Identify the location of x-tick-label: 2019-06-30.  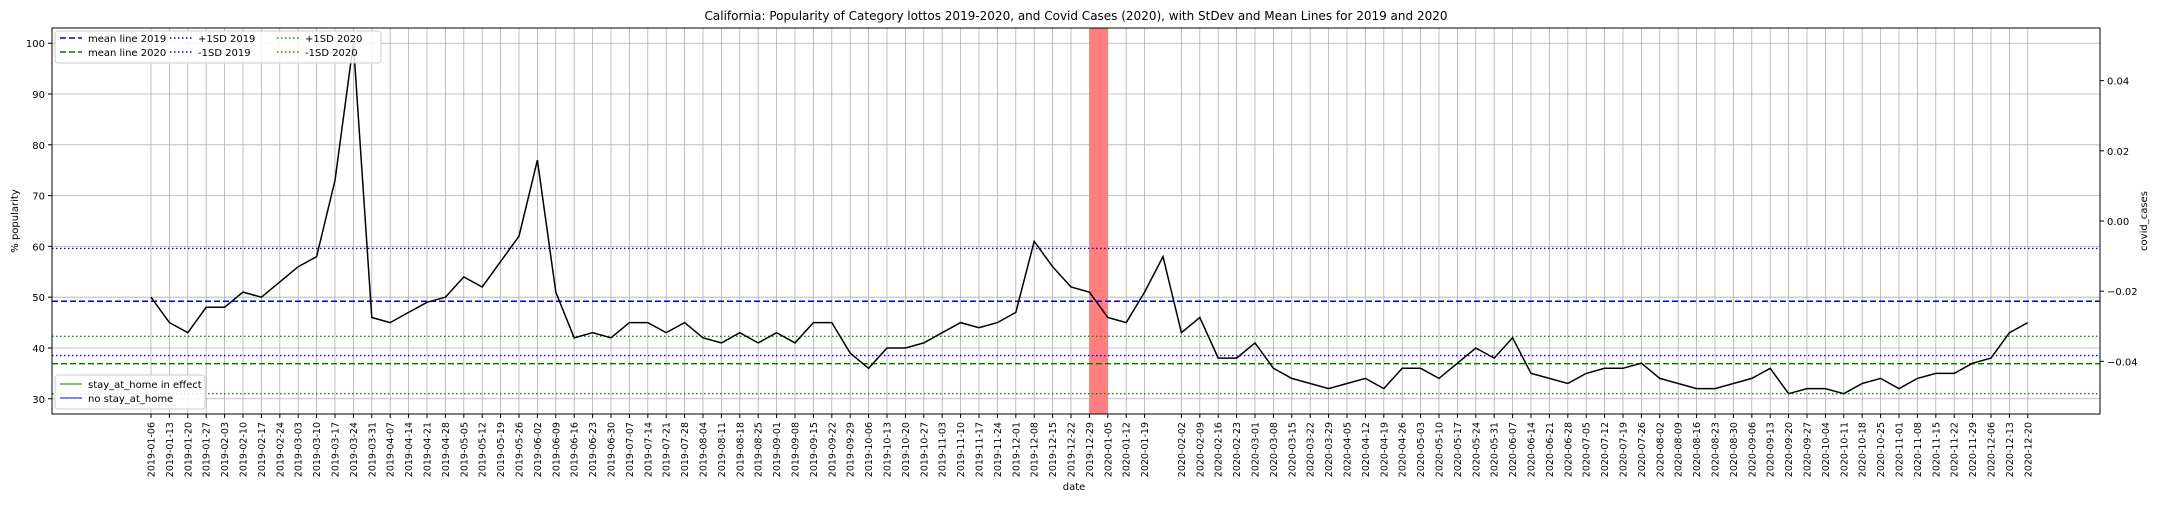
(612, 449).